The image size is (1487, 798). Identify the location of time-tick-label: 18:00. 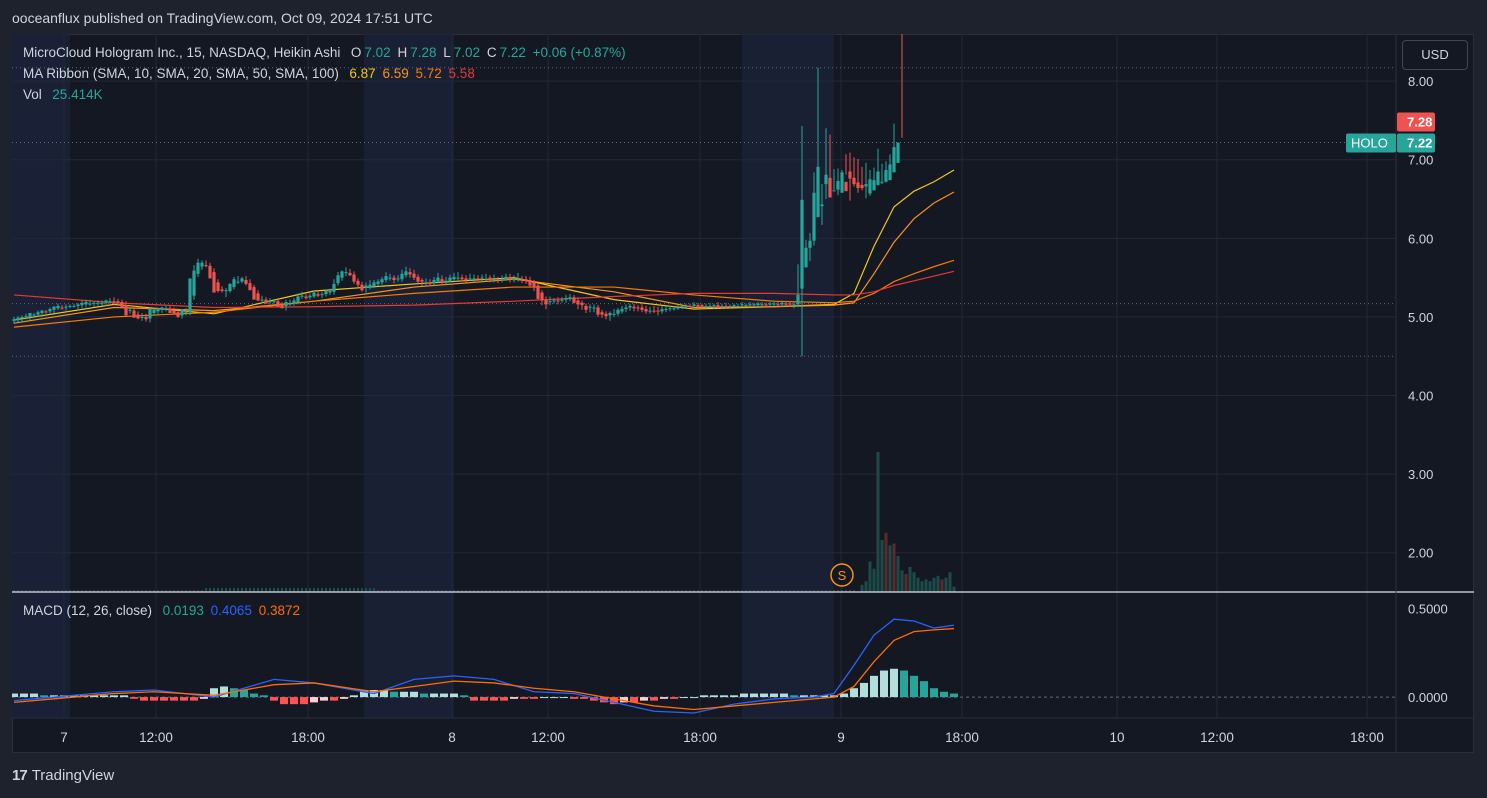
(308, 737).